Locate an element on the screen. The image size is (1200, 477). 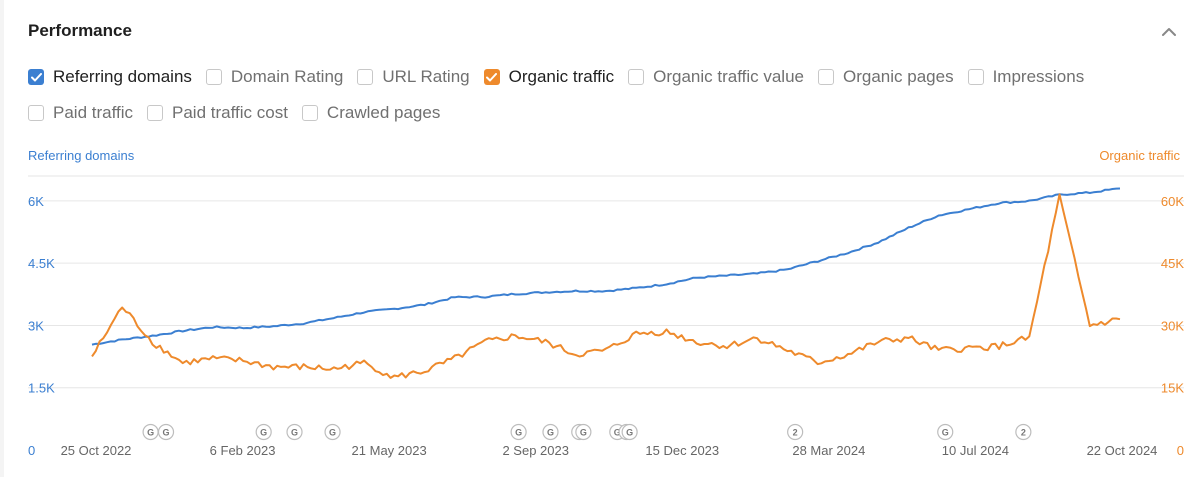
checkbox-impressions is located at coordinates (975, 77).